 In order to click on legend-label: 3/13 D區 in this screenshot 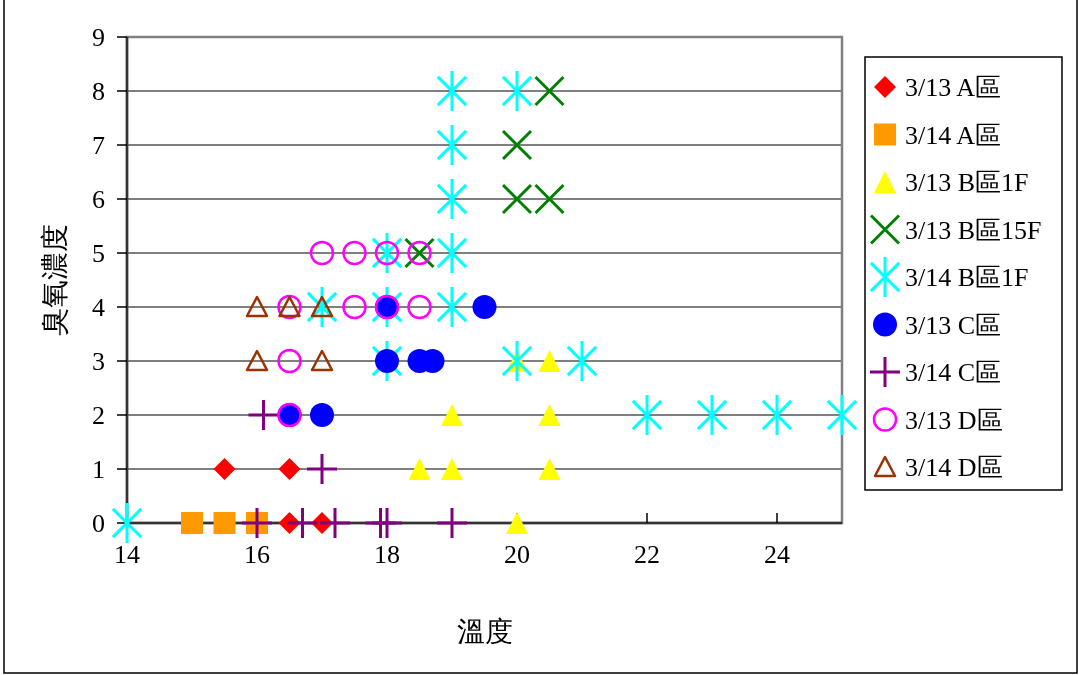, I will do `click(954, 420)`.